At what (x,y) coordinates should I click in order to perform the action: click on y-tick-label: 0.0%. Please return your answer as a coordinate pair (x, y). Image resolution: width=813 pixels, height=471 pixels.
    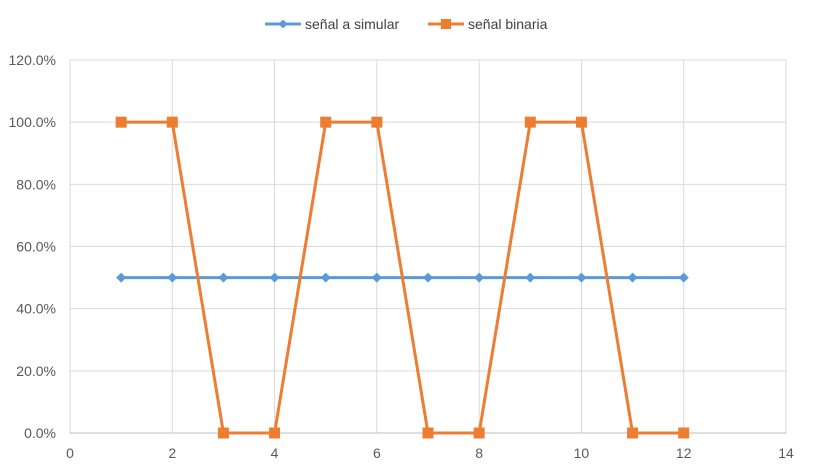
    Looking at the image, I should click on (40, 433).